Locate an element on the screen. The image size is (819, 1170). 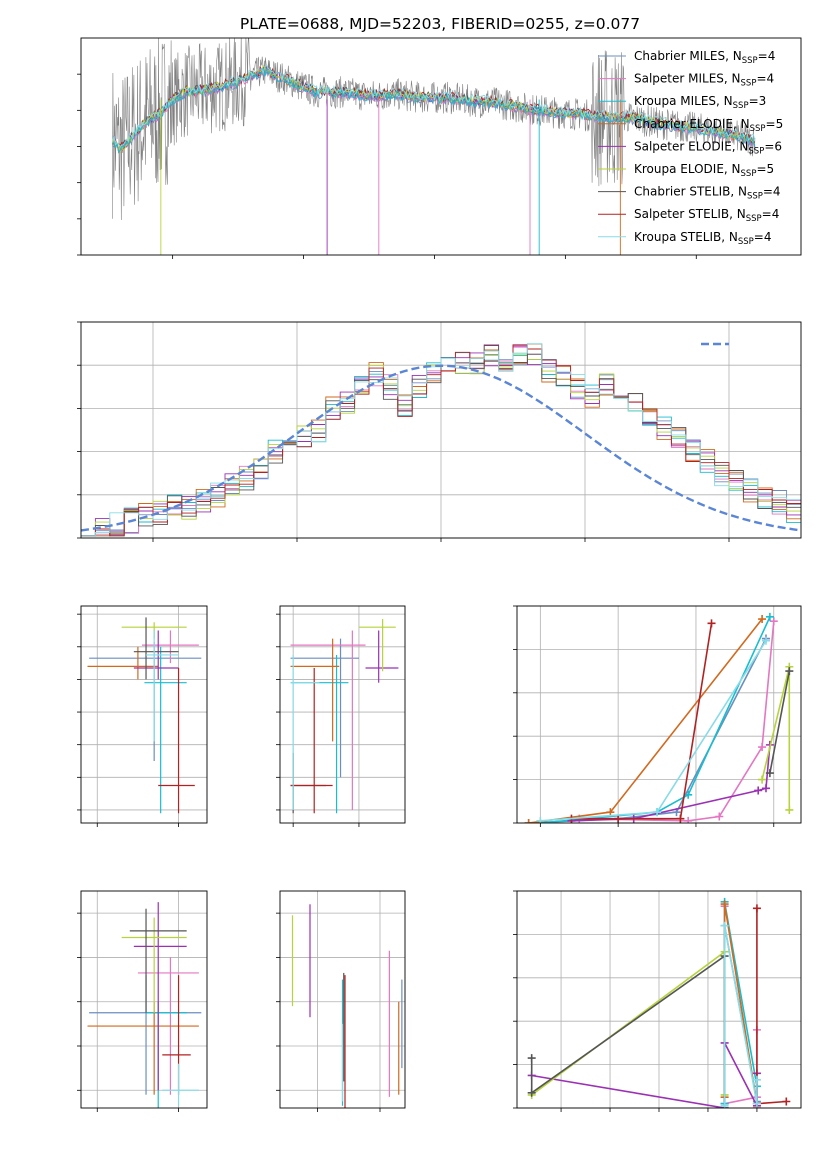
mass-vs-metallicity-panel is located at coordinates (142, 1001).